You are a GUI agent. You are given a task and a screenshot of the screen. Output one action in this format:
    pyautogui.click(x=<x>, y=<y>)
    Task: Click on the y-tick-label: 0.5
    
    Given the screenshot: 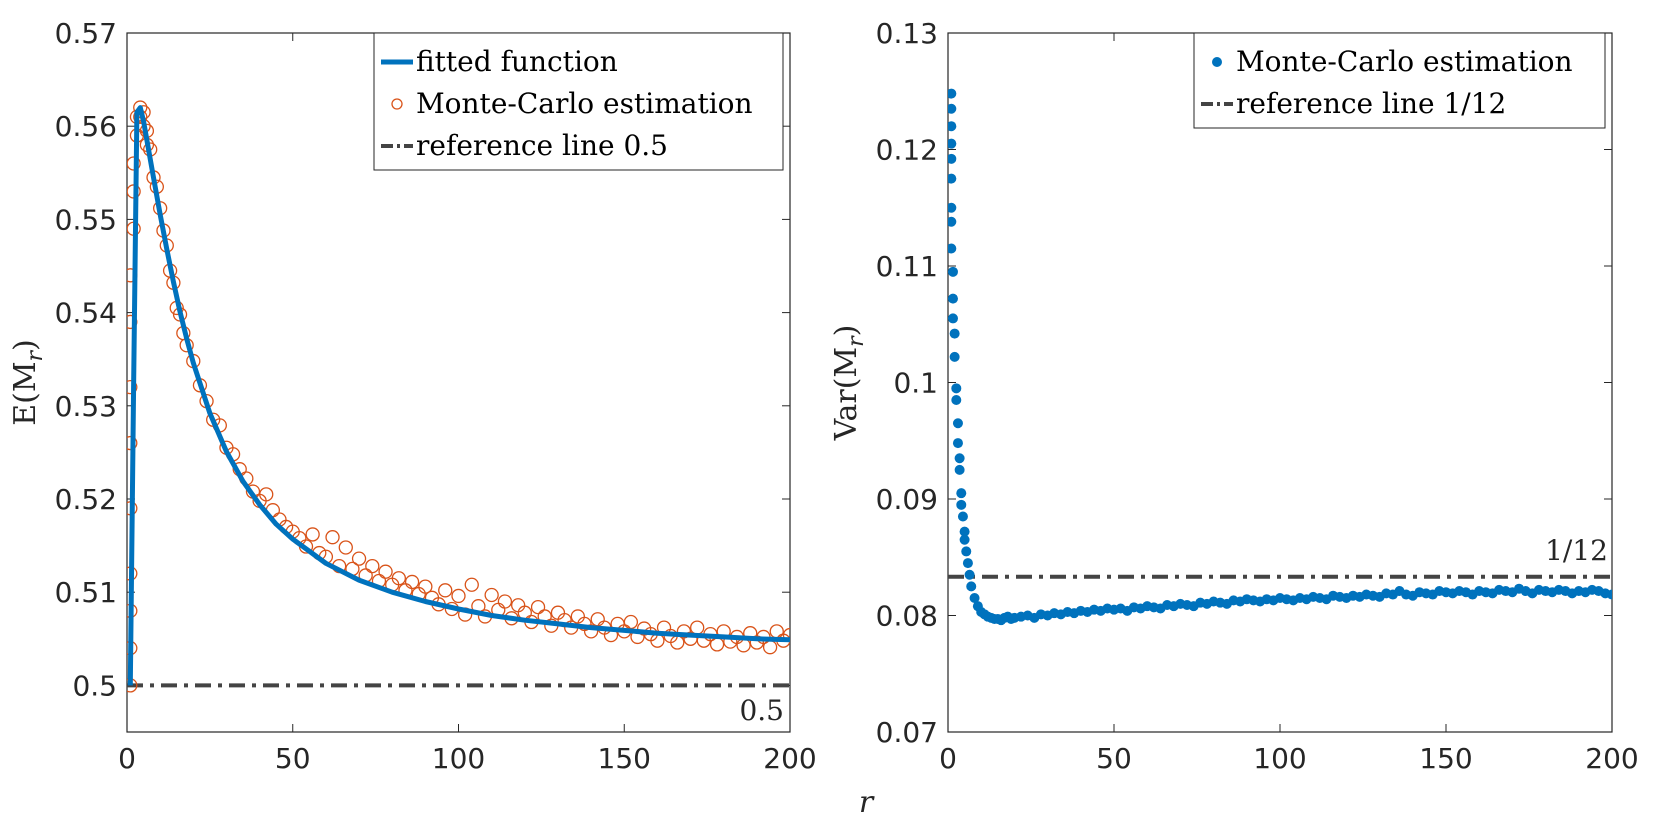 What is the action you would take?
    pyautogui.click(x=94, y=685)
    